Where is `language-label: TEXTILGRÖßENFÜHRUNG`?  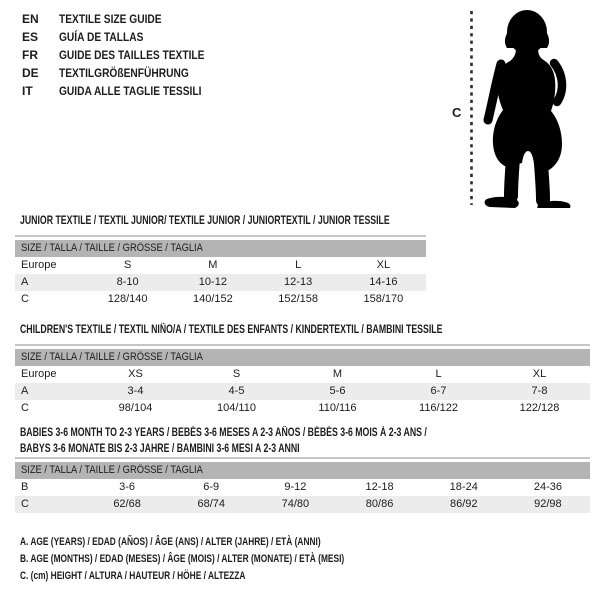
language-label: TEXTILGRÖßENFÜHRUNG is located at coordinates (124, 73).